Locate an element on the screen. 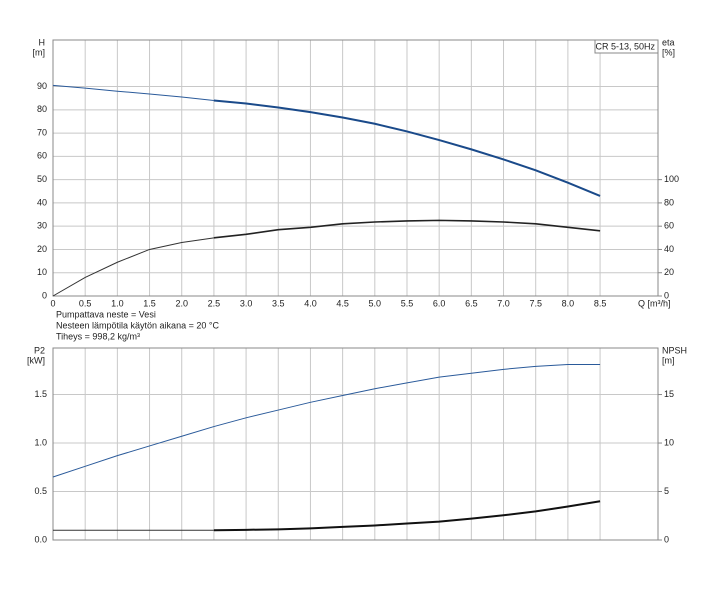  y-tick-label: 1.0 is located at coordinates (40, 442).